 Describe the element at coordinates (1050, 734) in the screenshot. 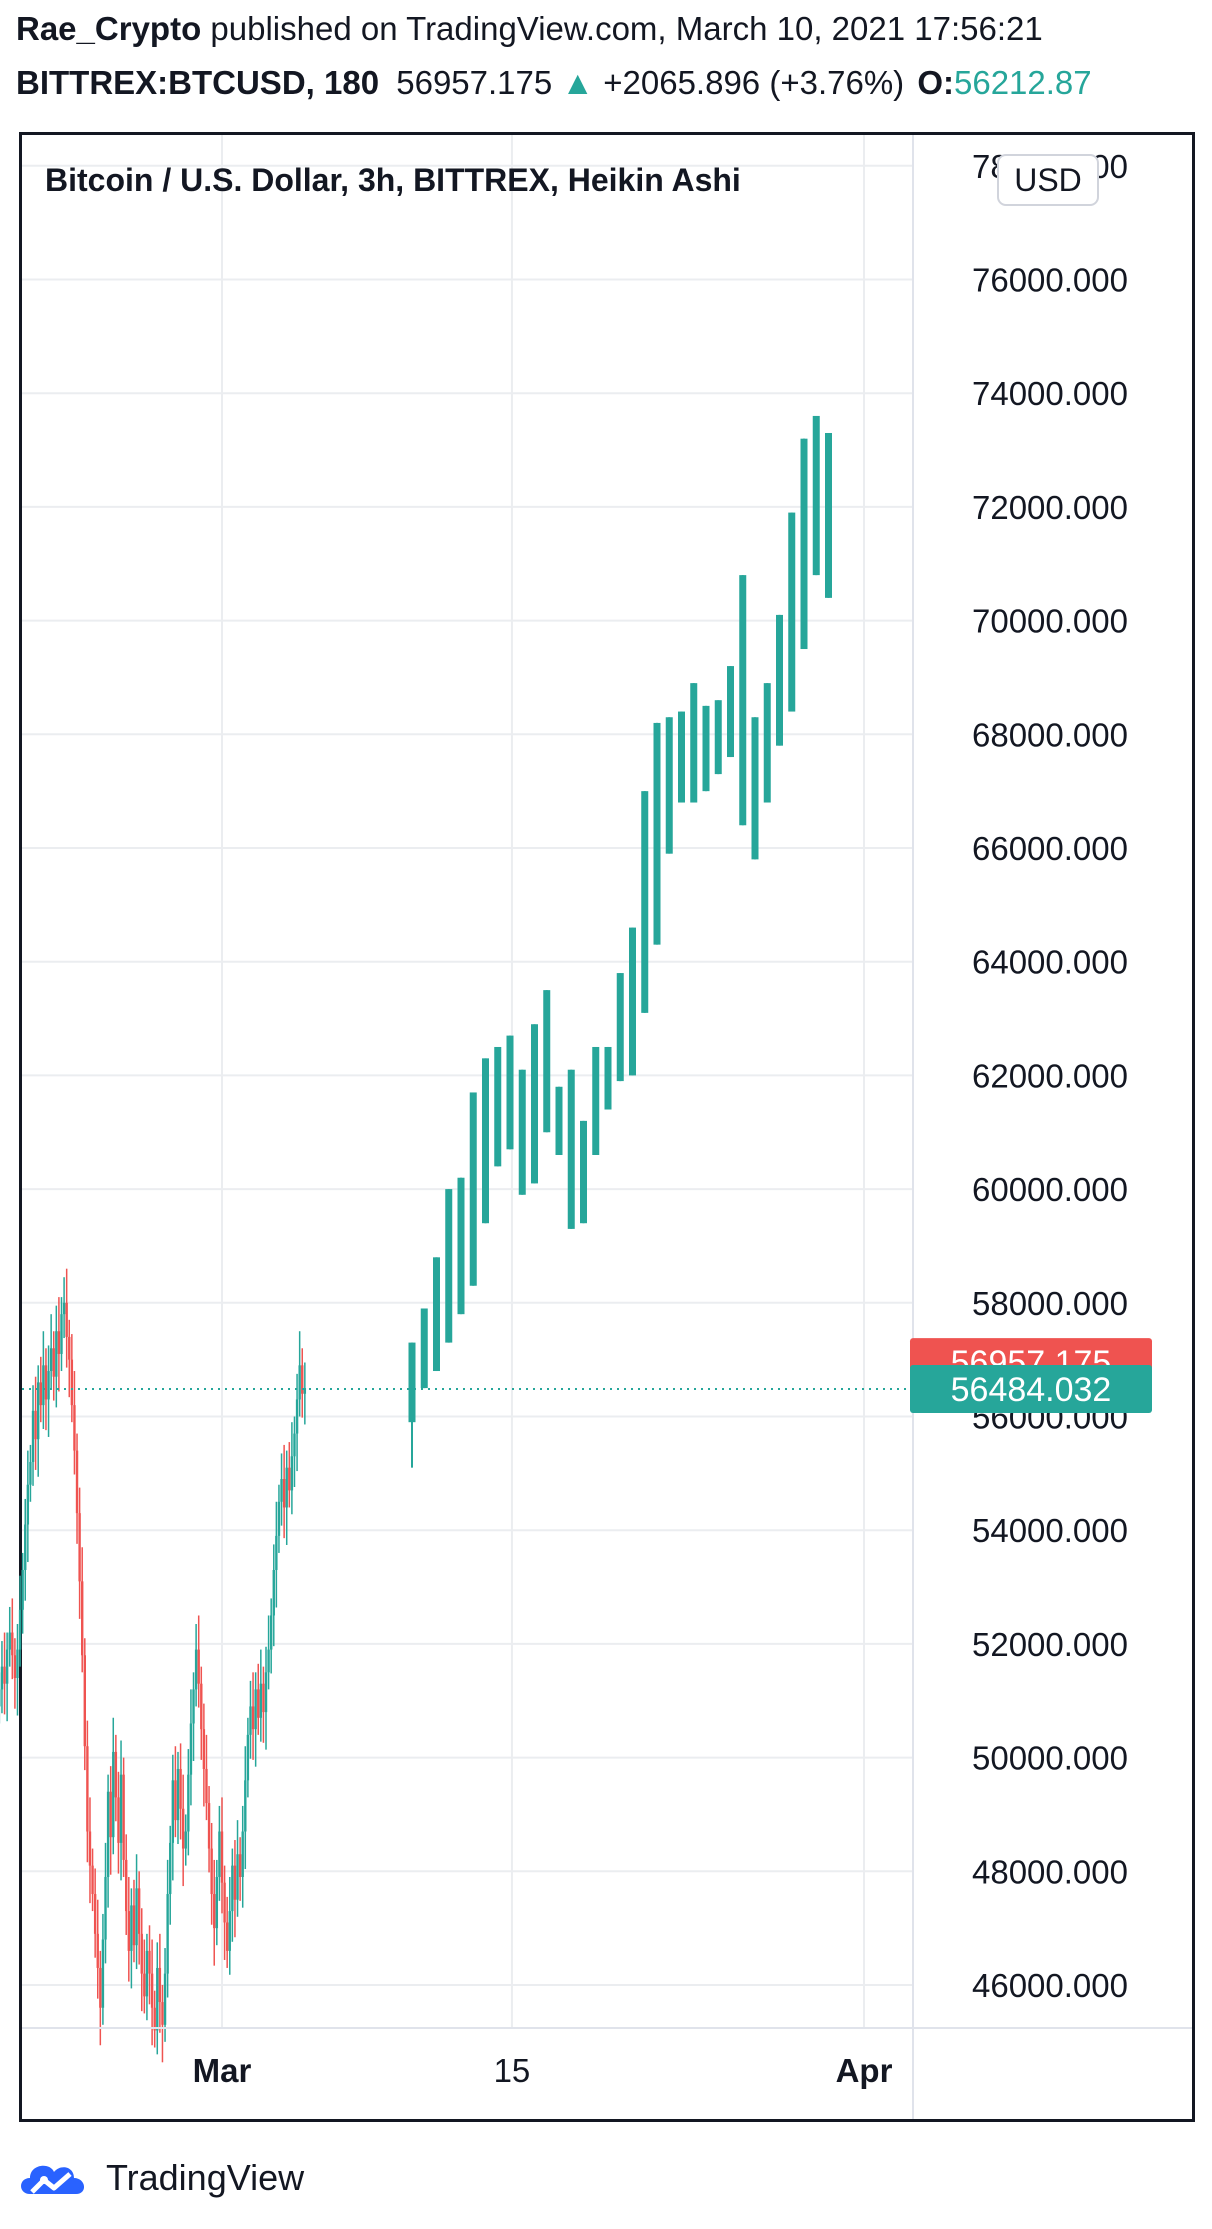

I see `price-tick-label: 68000.000` at that location.